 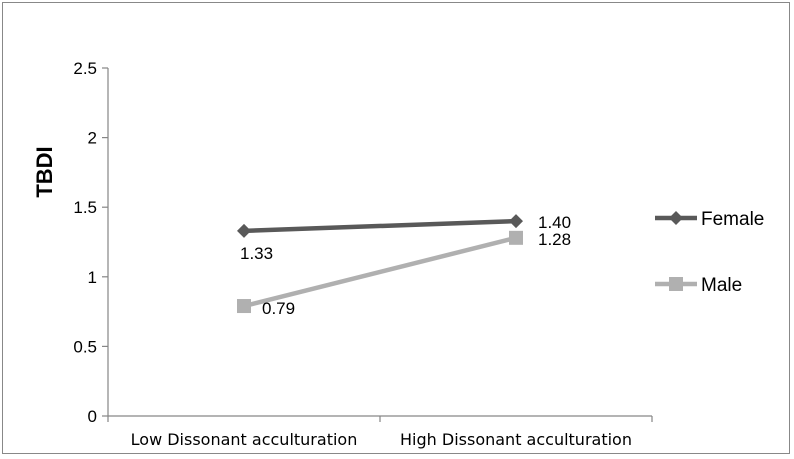 I want to click on data-label: 0.79, so click(x=278, y=308).